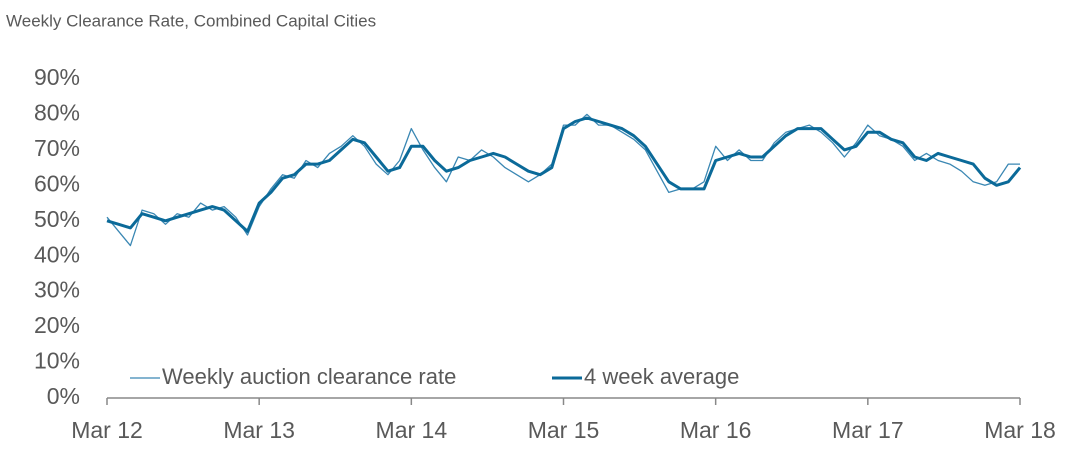  I want to click on y-tick-label: 50%, so click(57, 219).